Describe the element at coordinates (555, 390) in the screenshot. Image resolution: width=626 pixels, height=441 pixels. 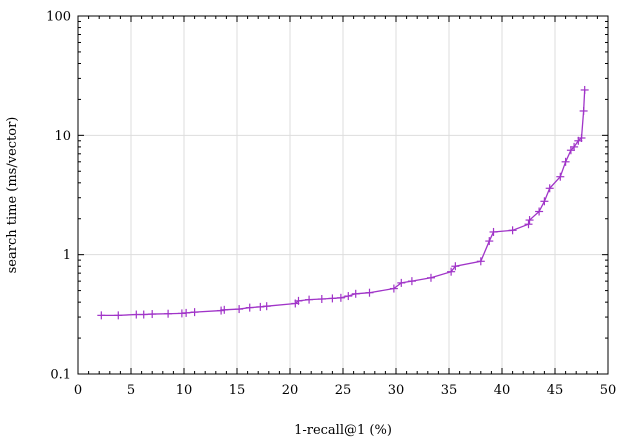
I see `x-tick-label: 45` at that location.